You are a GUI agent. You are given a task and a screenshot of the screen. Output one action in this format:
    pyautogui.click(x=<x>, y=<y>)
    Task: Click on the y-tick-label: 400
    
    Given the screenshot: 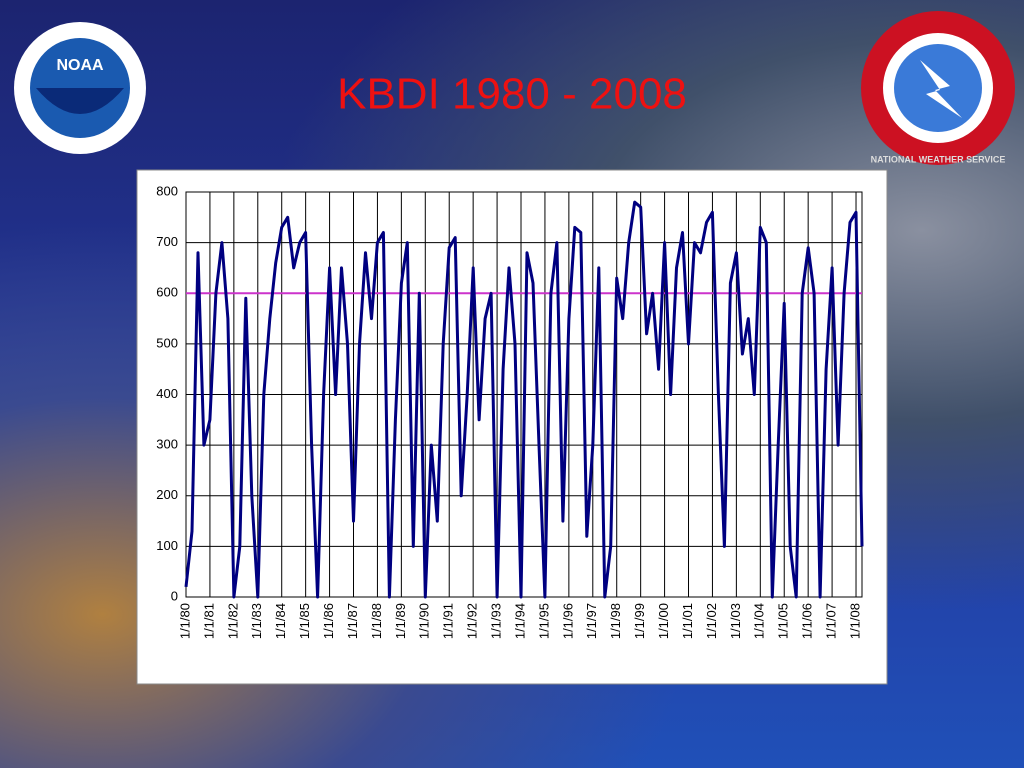 What is the action you would take?
    pyautogui.click(x=167, y=393)
    